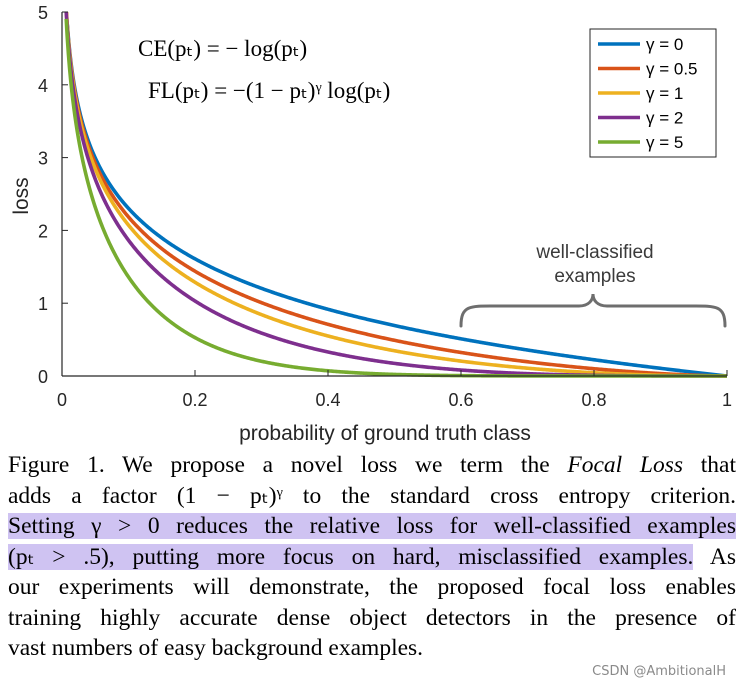 The image size is (740, 691). Describe the element at coordinates (43, 86) in the screenshot. I see `y-tick-label-4: 4` at that location.